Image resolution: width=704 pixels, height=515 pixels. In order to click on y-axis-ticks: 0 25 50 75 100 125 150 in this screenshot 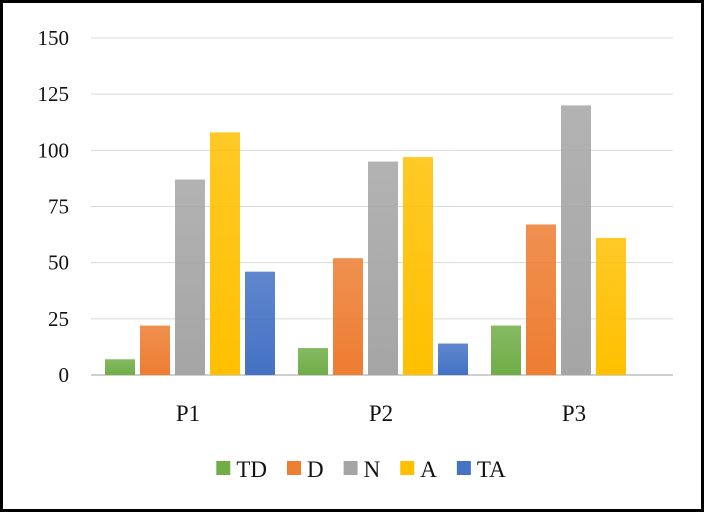, I will do `click(54, 206)`.